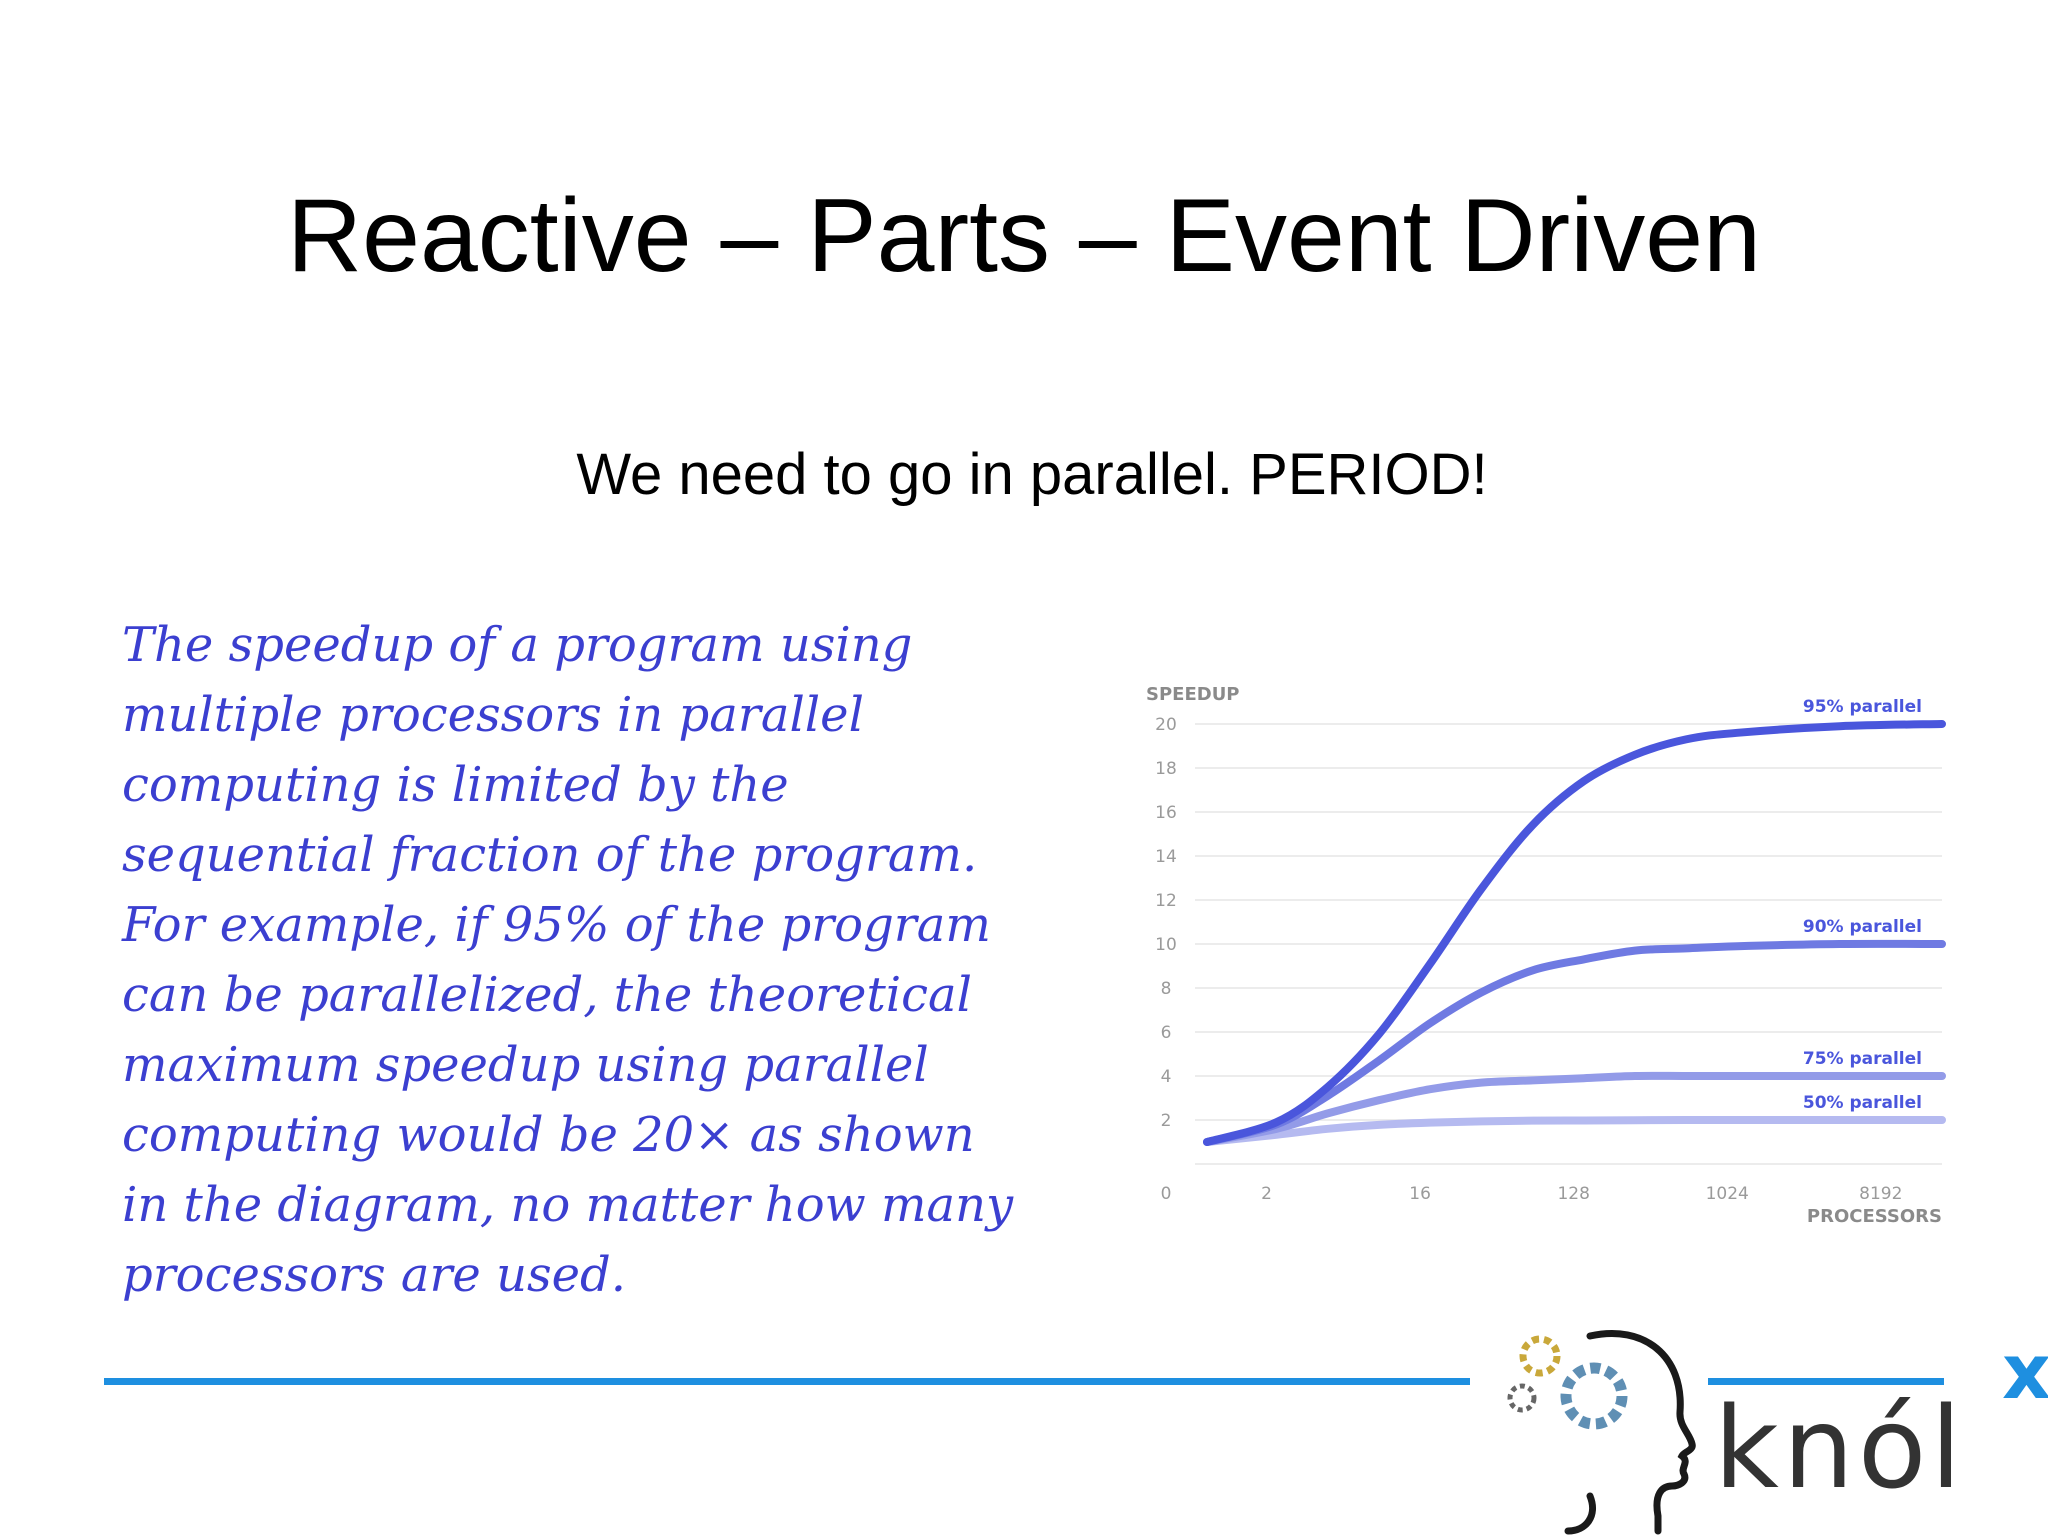  What do you see at coordinates (1874, 1216) in the screenshot?
I see `x-axis-label: PROCESSORS` at bounding box center [1874, 1216].